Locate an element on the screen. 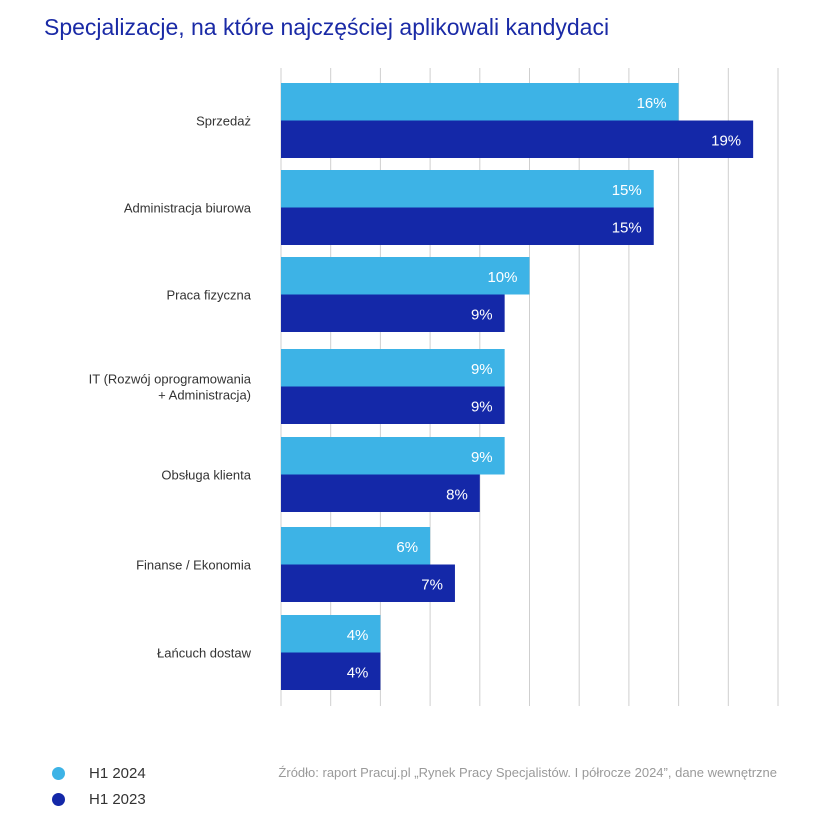 This screenshot has height=816, width=838. category-label: Finanse / Ekonomia is located at coordinates (194, 565).